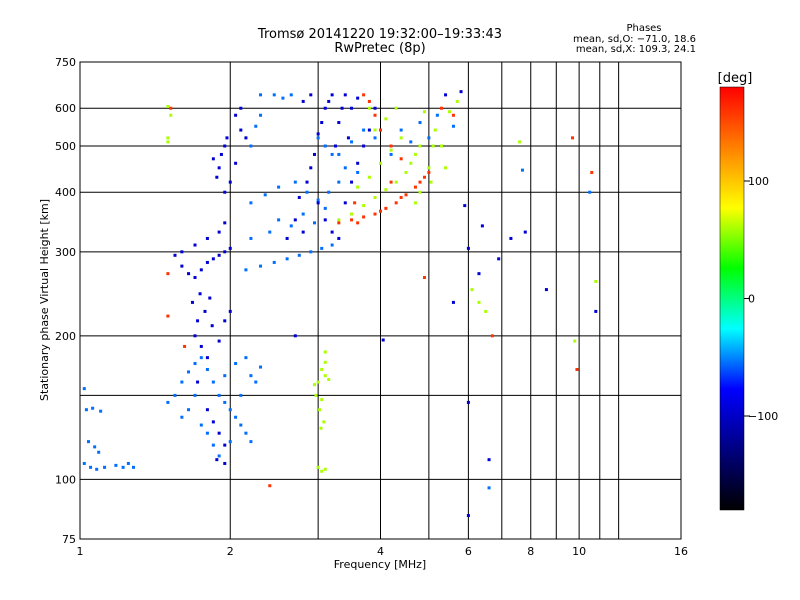  I want to click on colorbar-tick-label: −100, so click(763, 416).